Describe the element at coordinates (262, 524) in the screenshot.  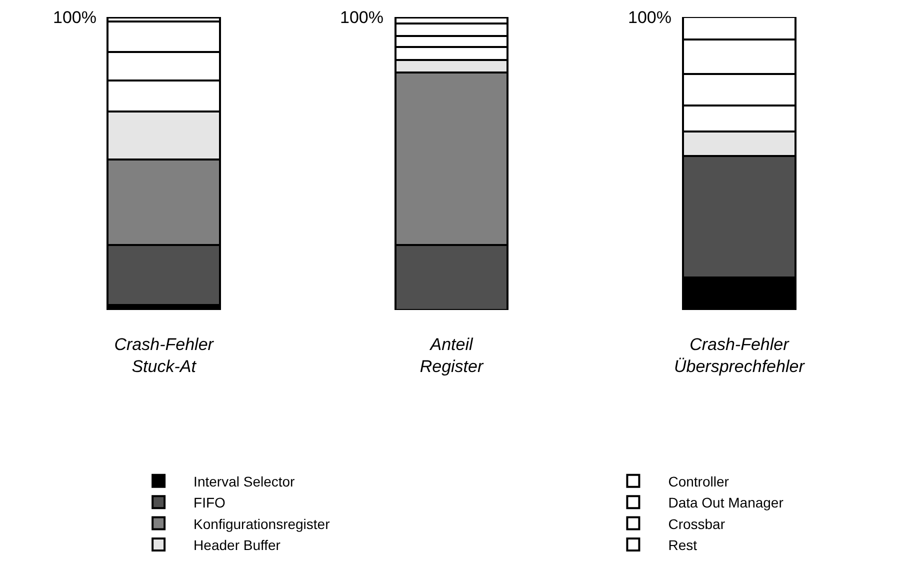
I see `legend-label: Konfigurationsregister` at that location.